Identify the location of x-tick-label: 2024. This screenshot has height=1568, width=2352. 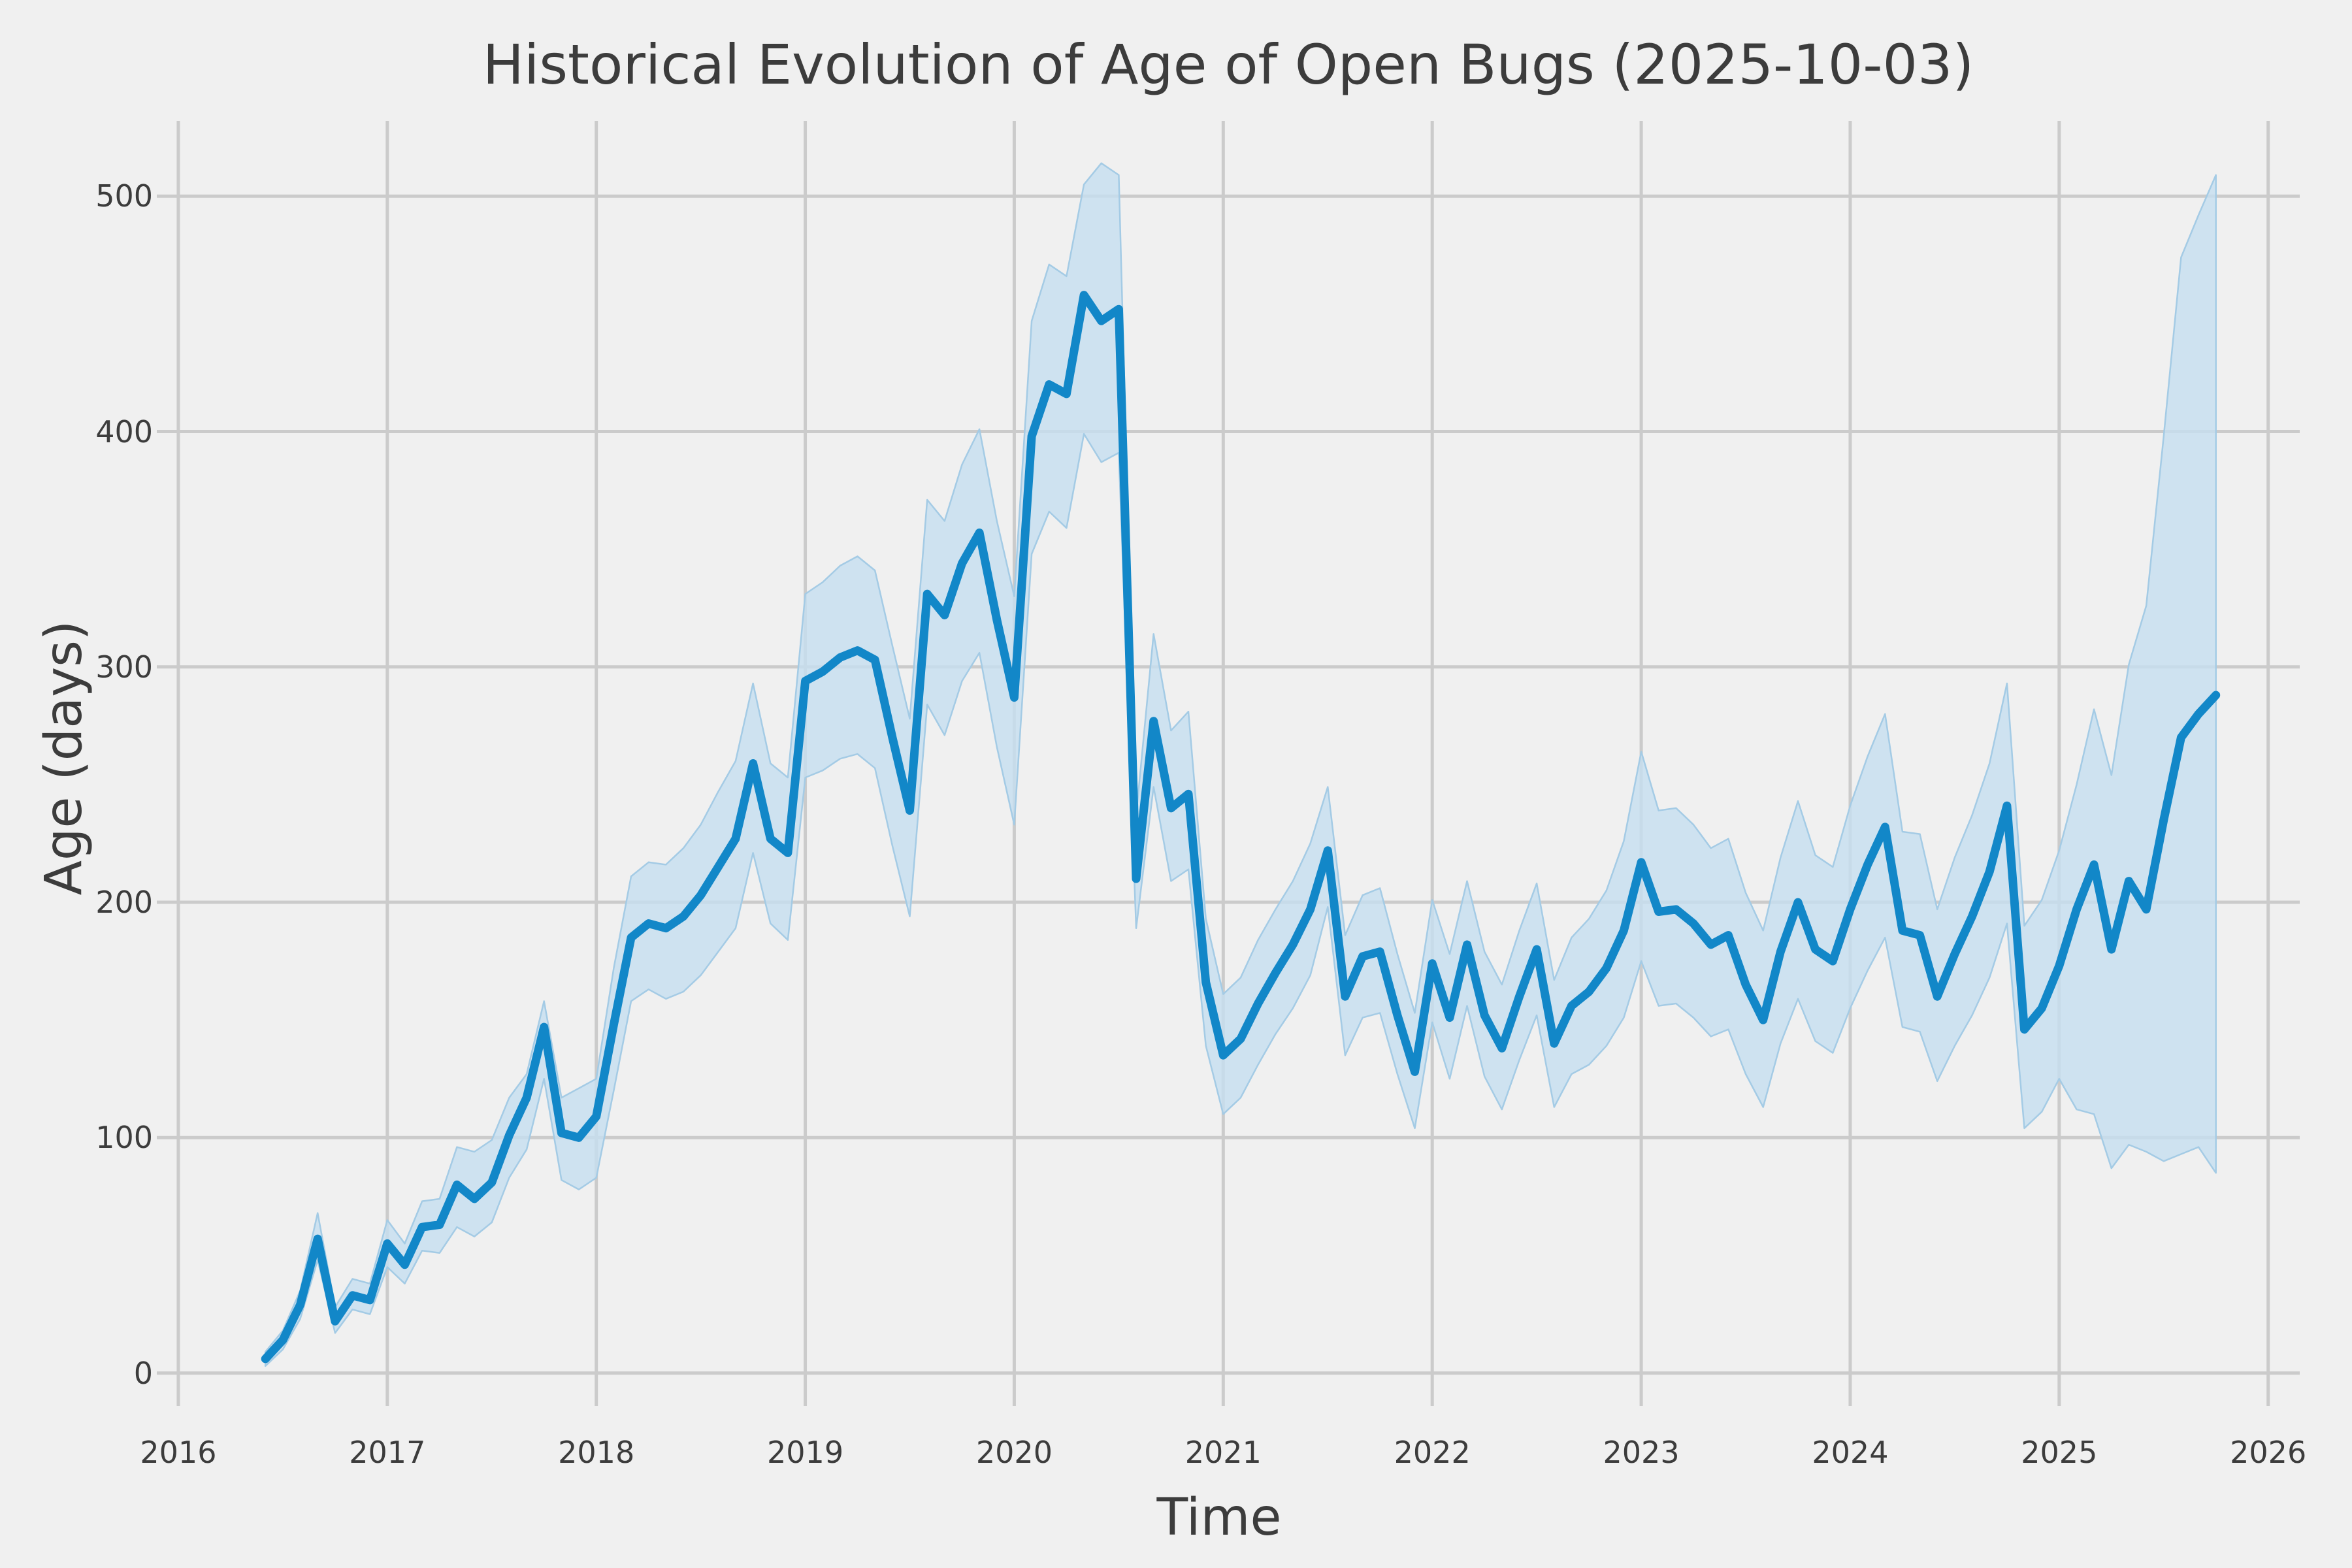
(1850, 1452).